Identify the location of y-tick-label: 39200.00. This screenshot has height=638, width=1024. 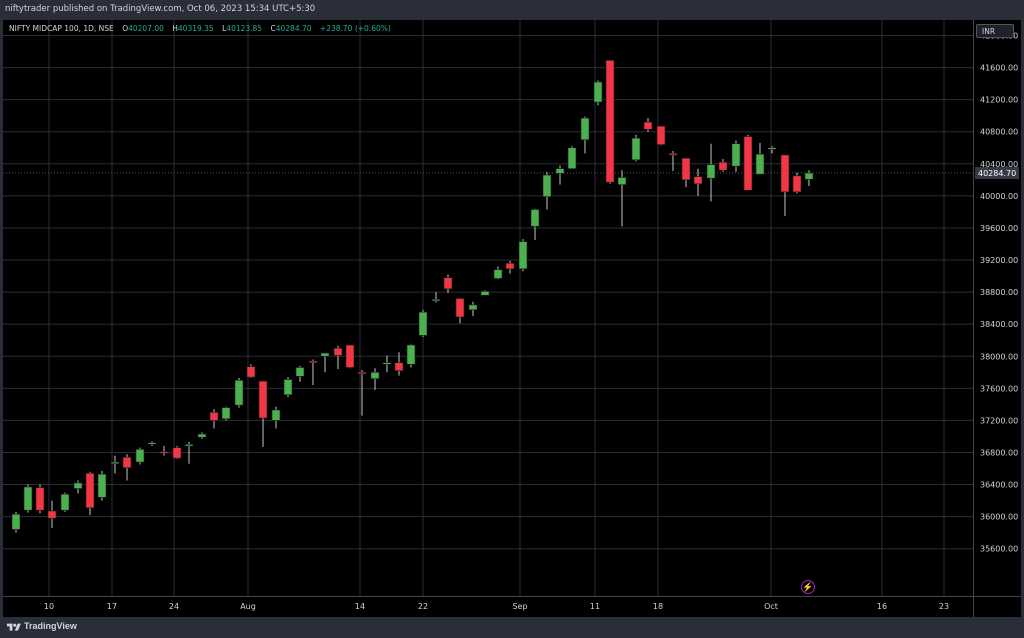
(999, 260).